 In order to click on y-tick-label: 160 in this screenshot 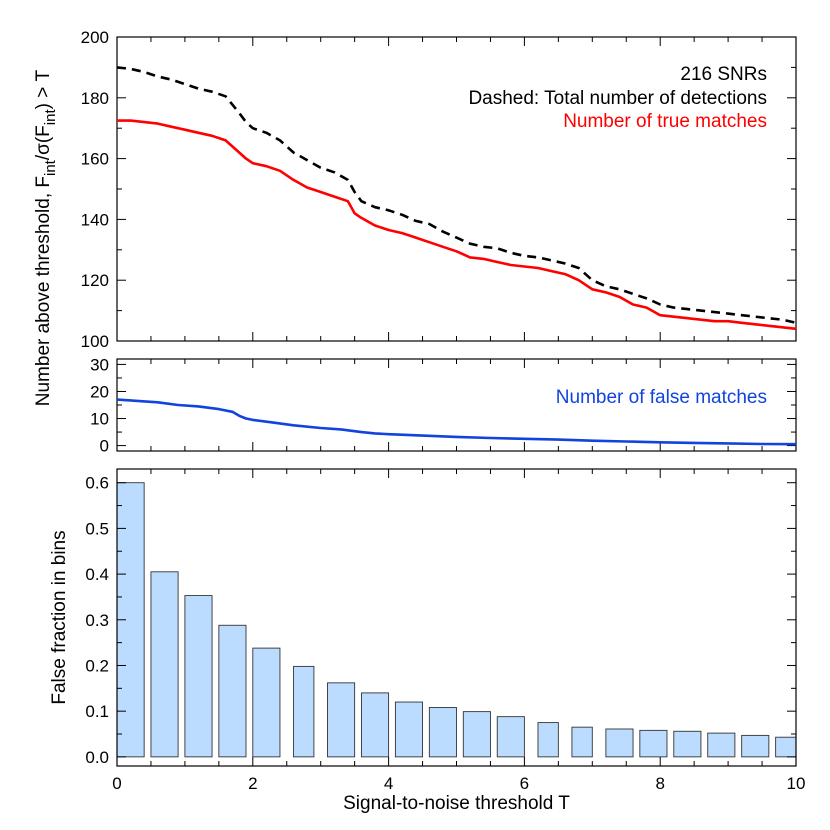, I will do `click(95, 159)`.